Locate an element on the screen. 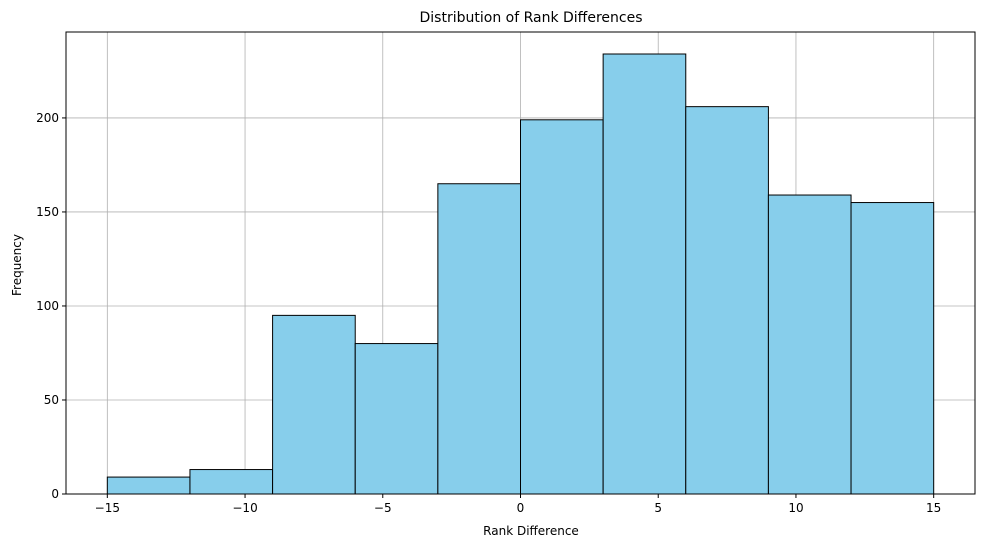 Image resolution: width=1005 pixels, height=547 pixels. y-tick-label: 150 is located at coordinates (47, 212).